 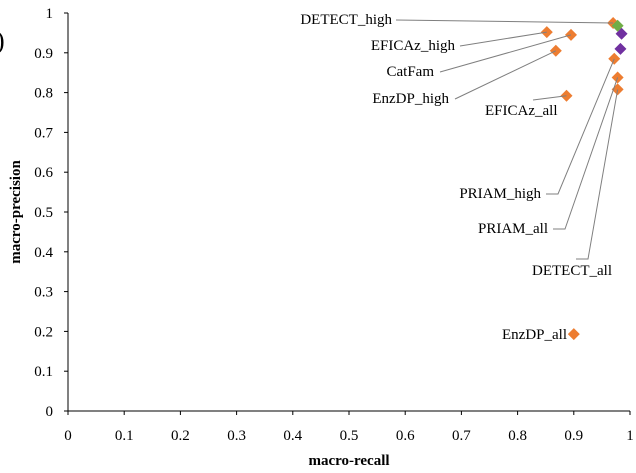 I want to click on point-label: PRIAM_all, so click(x=513, y=229).